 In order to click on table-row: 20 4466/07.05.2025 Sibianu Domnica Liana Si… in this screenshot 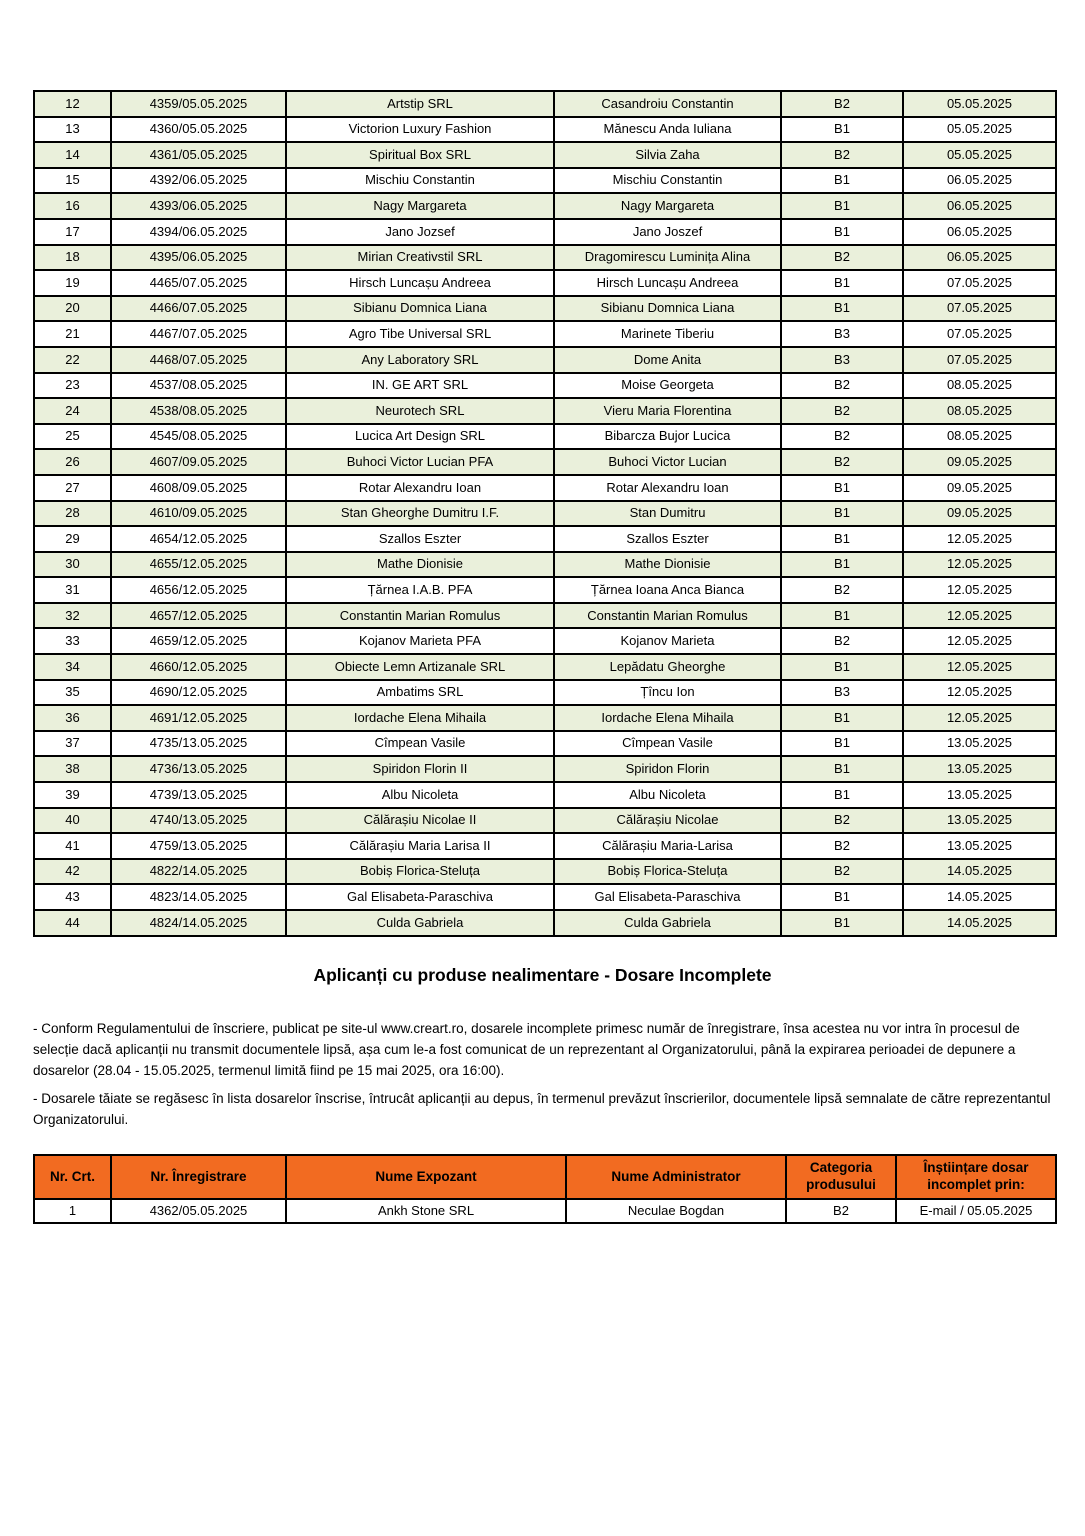, I will do `click(545, 308)`.